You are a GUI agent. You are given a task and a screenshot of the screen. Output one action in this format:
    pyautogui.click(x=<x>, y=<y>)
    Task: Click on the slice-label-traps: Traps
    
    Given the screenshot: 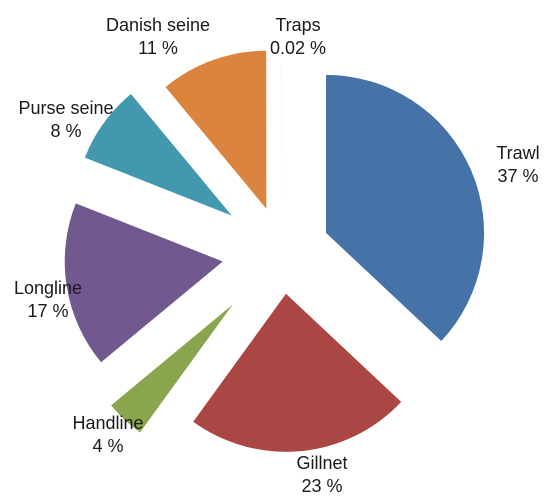 What is the action you would take?
    pyautogui.click(x=297, y=25)
    